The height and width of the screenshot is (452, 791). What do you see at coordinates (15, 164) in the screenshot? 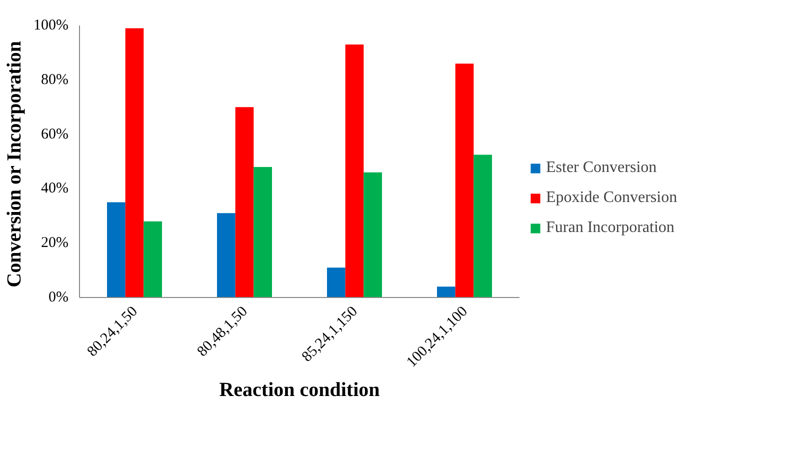
I see `y-axis-title: Conversion or Incorporation` at bounding box center [15, 164].